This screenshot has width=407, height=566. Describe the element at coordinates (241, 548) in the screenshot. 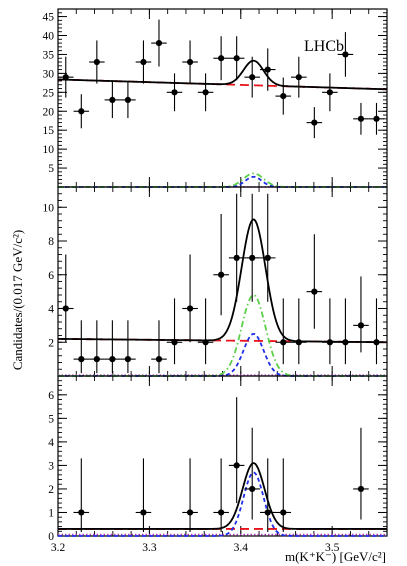

I see `x-tick-label: 3.4` at that location.